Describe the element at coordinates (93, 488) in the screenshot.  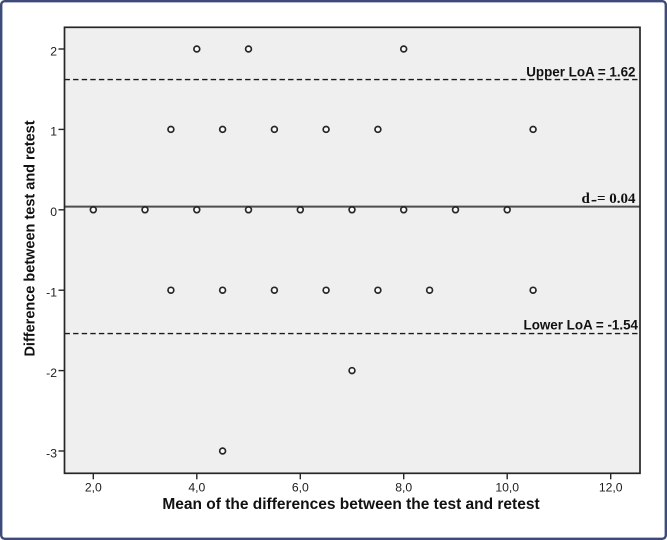
I see `svg-text: 2,0` at that location.